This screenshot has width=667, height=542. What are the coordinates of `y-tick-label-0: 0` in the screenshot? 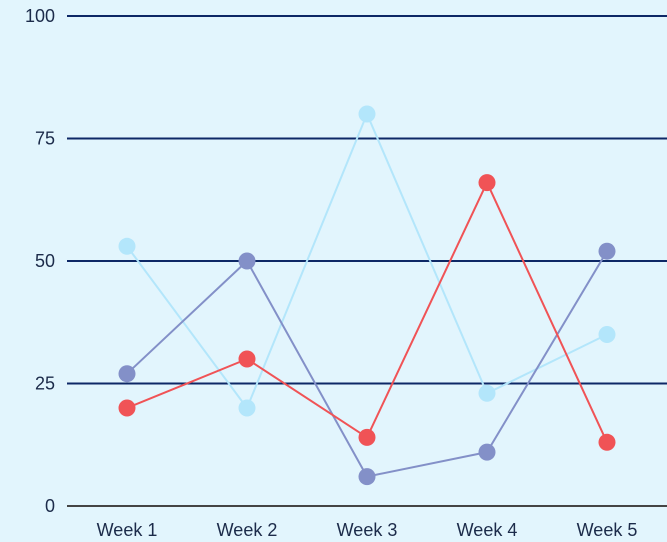 It's located at (50, 506).